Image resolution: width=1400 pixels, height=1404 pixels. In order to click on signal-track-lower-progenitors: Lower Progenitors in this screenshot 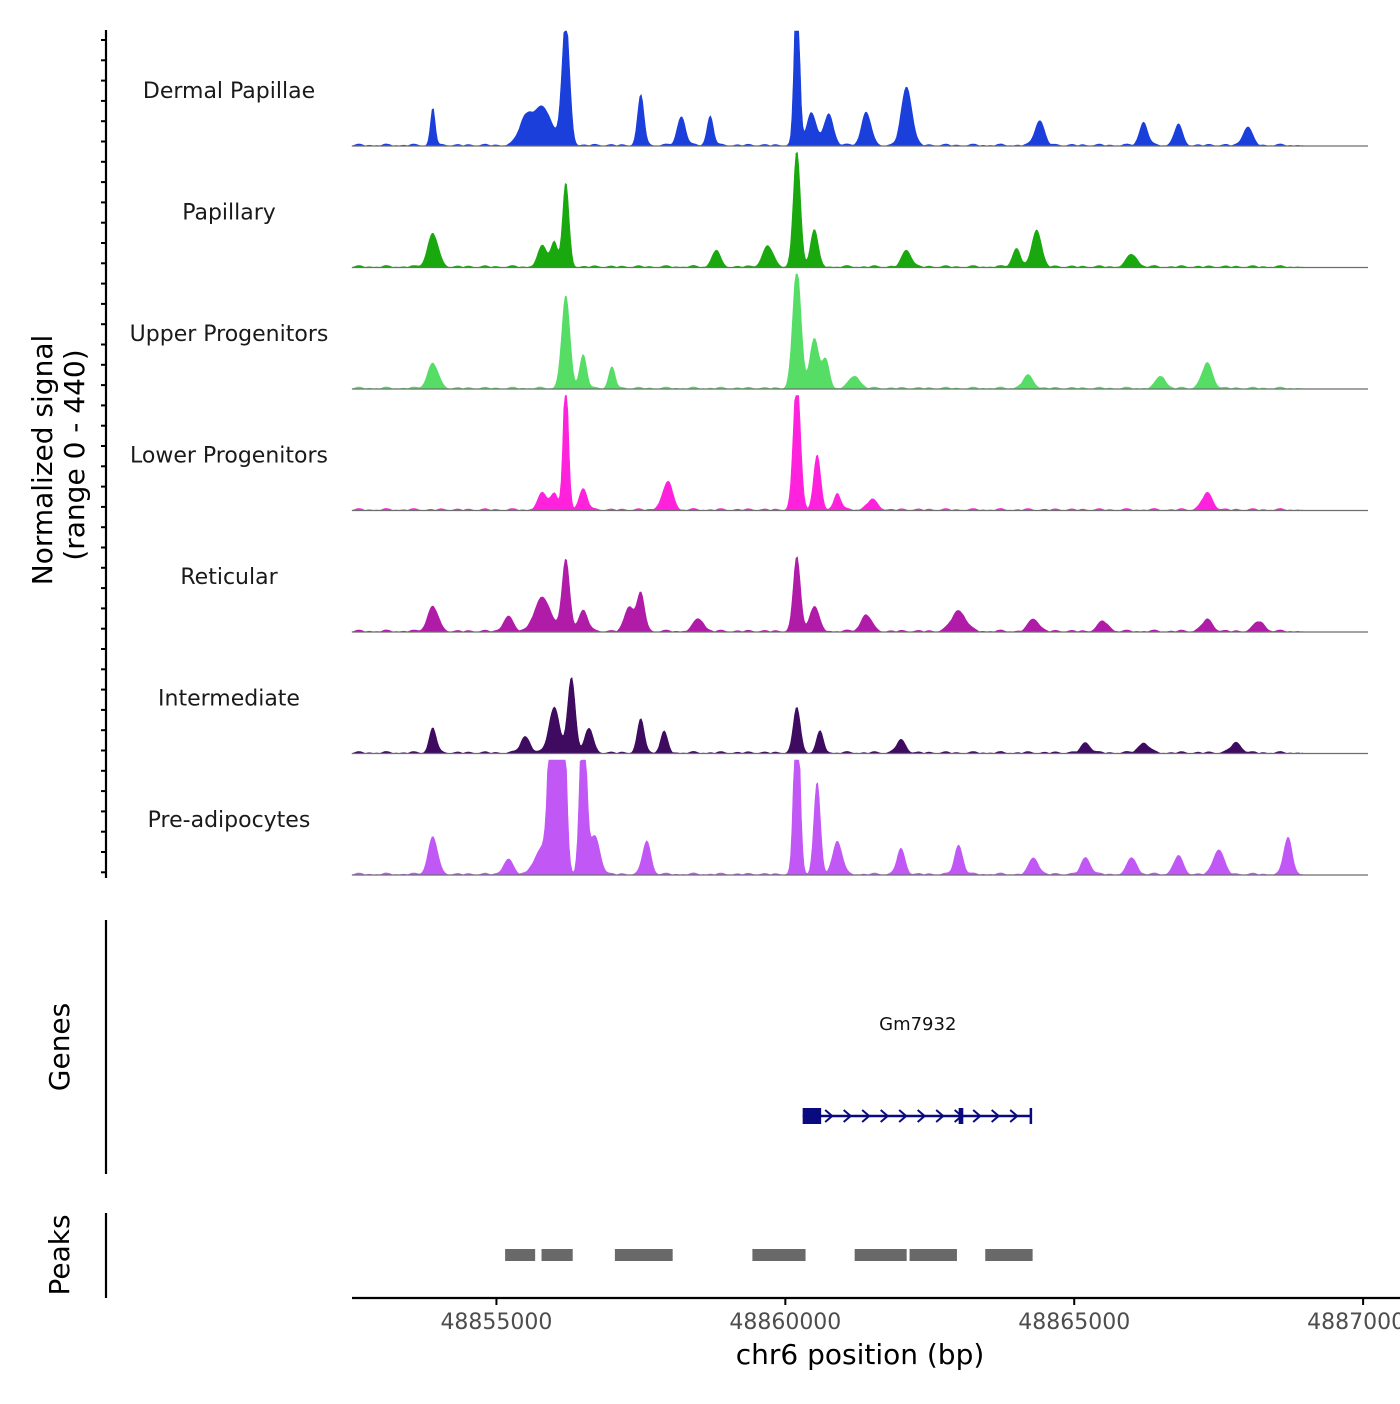, I will do `click(749, 453)`.